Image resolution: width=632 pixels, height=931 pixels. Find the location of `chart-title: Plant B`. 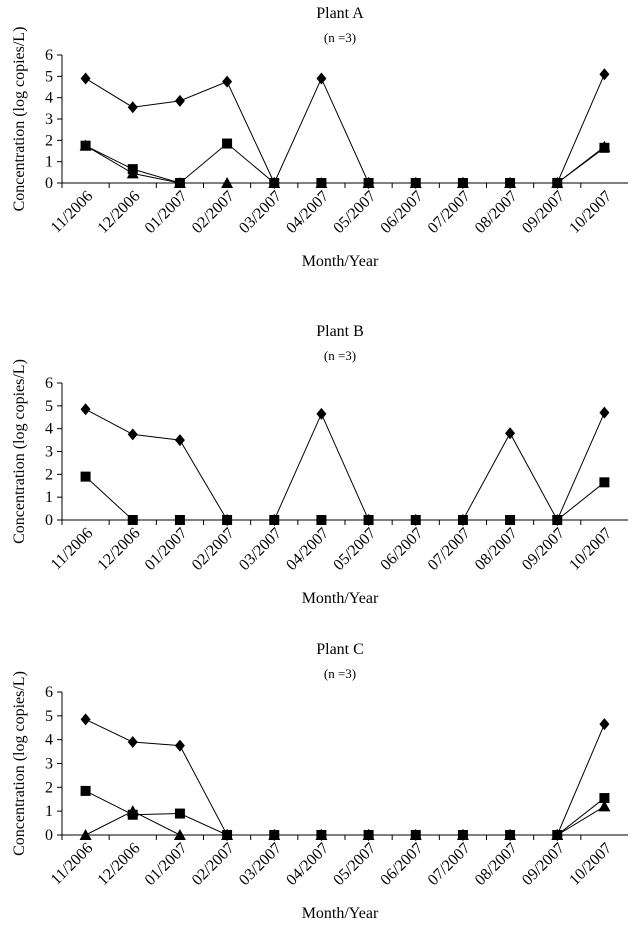

chart-title: Plant B is located at coordinates (340, 331).